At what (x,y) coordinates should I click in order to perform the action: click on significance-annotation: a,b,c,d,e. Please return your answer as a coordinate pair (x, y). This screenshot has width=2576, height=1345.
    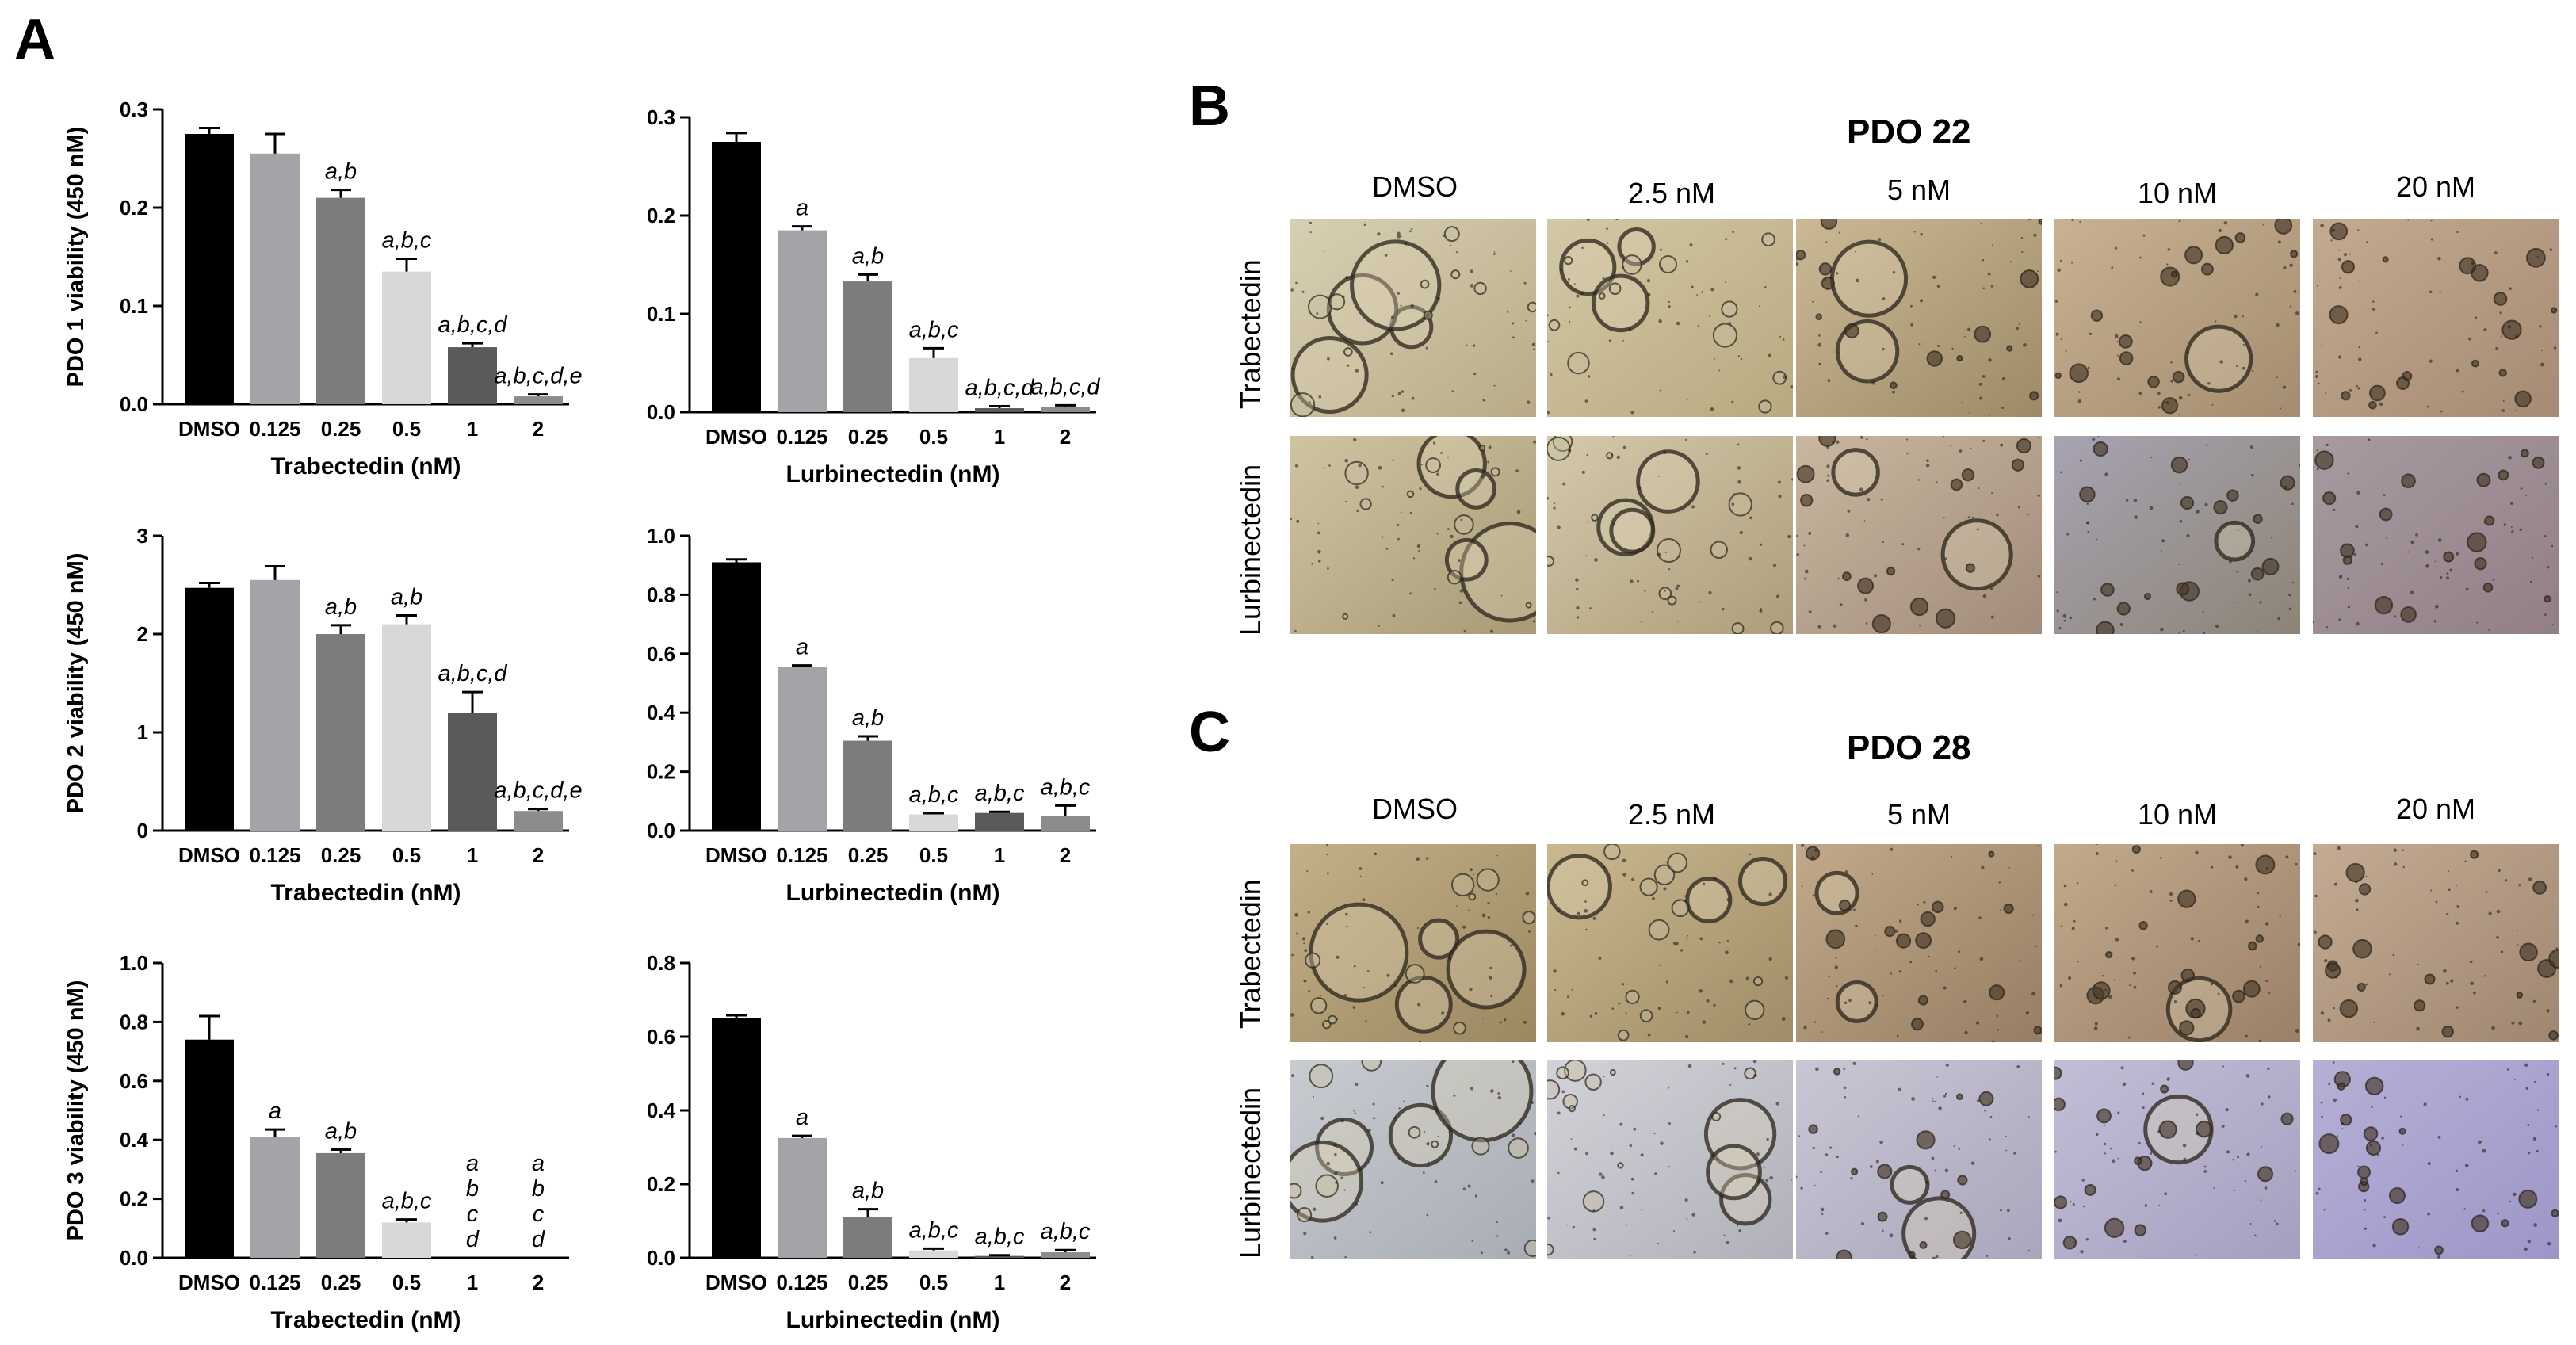
    Looking at the image, I should click on (538, 791).